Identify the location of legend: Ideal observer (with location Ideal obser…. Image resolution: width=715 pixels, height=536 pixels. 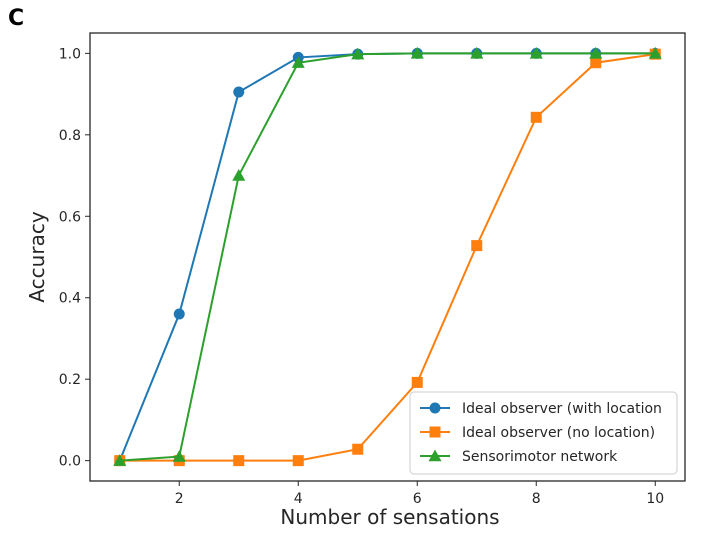
(543, 433).